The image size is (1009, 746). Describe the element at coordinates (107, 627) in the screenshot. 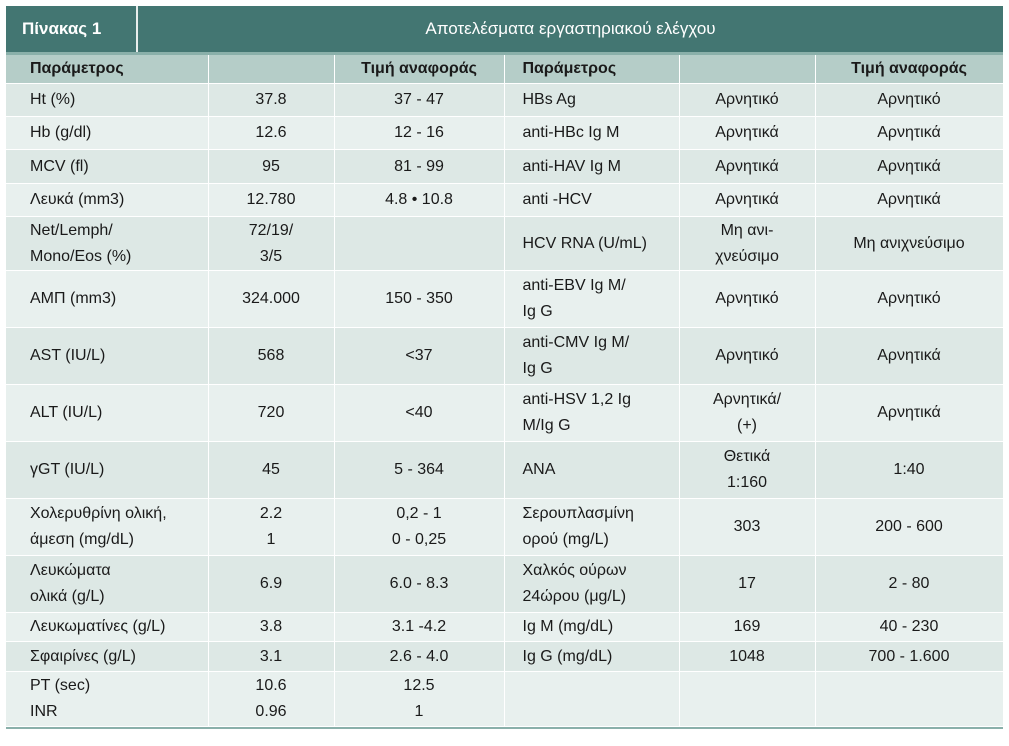

I see `table-cell: Λευκωματίνες (g/L)` at that location.